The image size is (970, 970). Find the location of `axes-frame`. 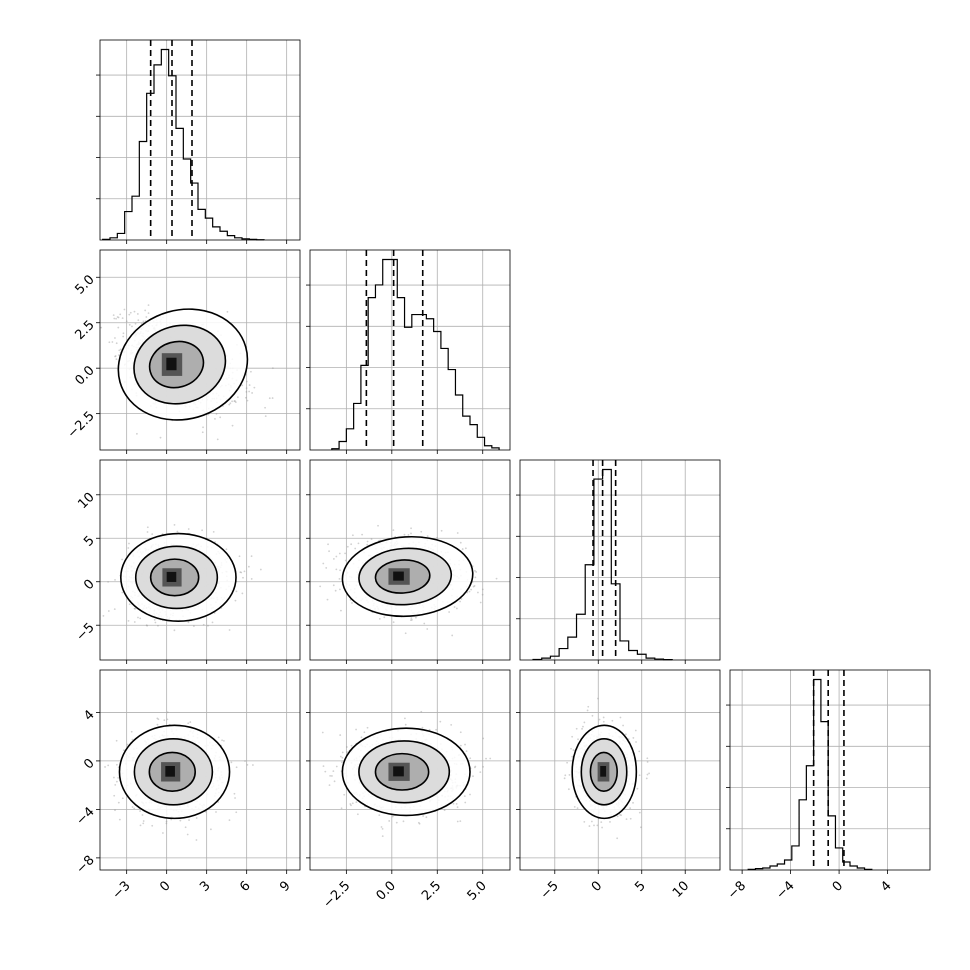

axes-frame is located at coordinates (410, 560).